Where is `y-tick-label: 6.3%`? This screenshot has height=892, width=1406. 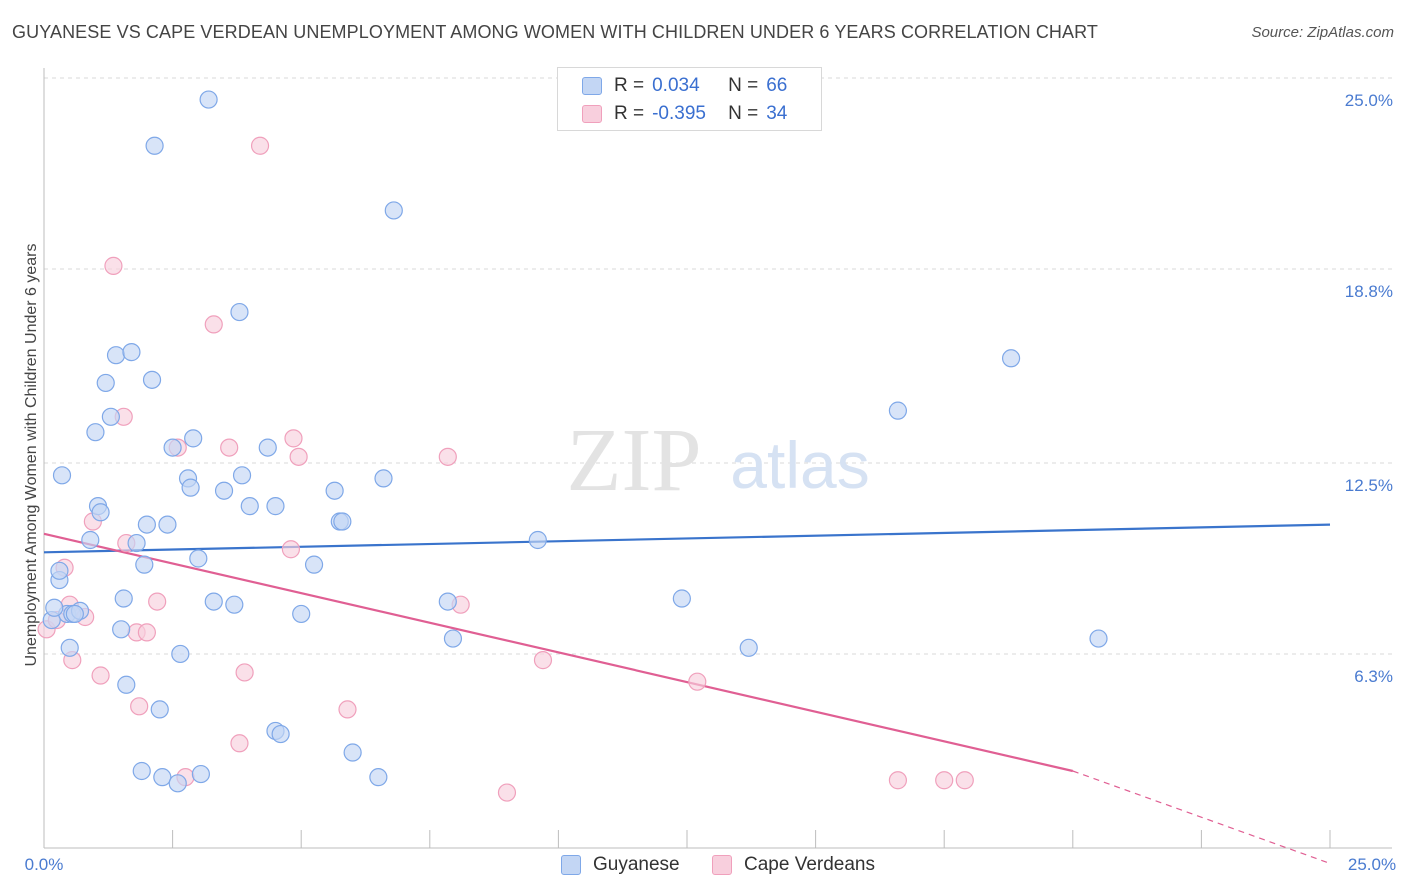 y-tick-label: 6.3% is located at coordinates (1373, 676).